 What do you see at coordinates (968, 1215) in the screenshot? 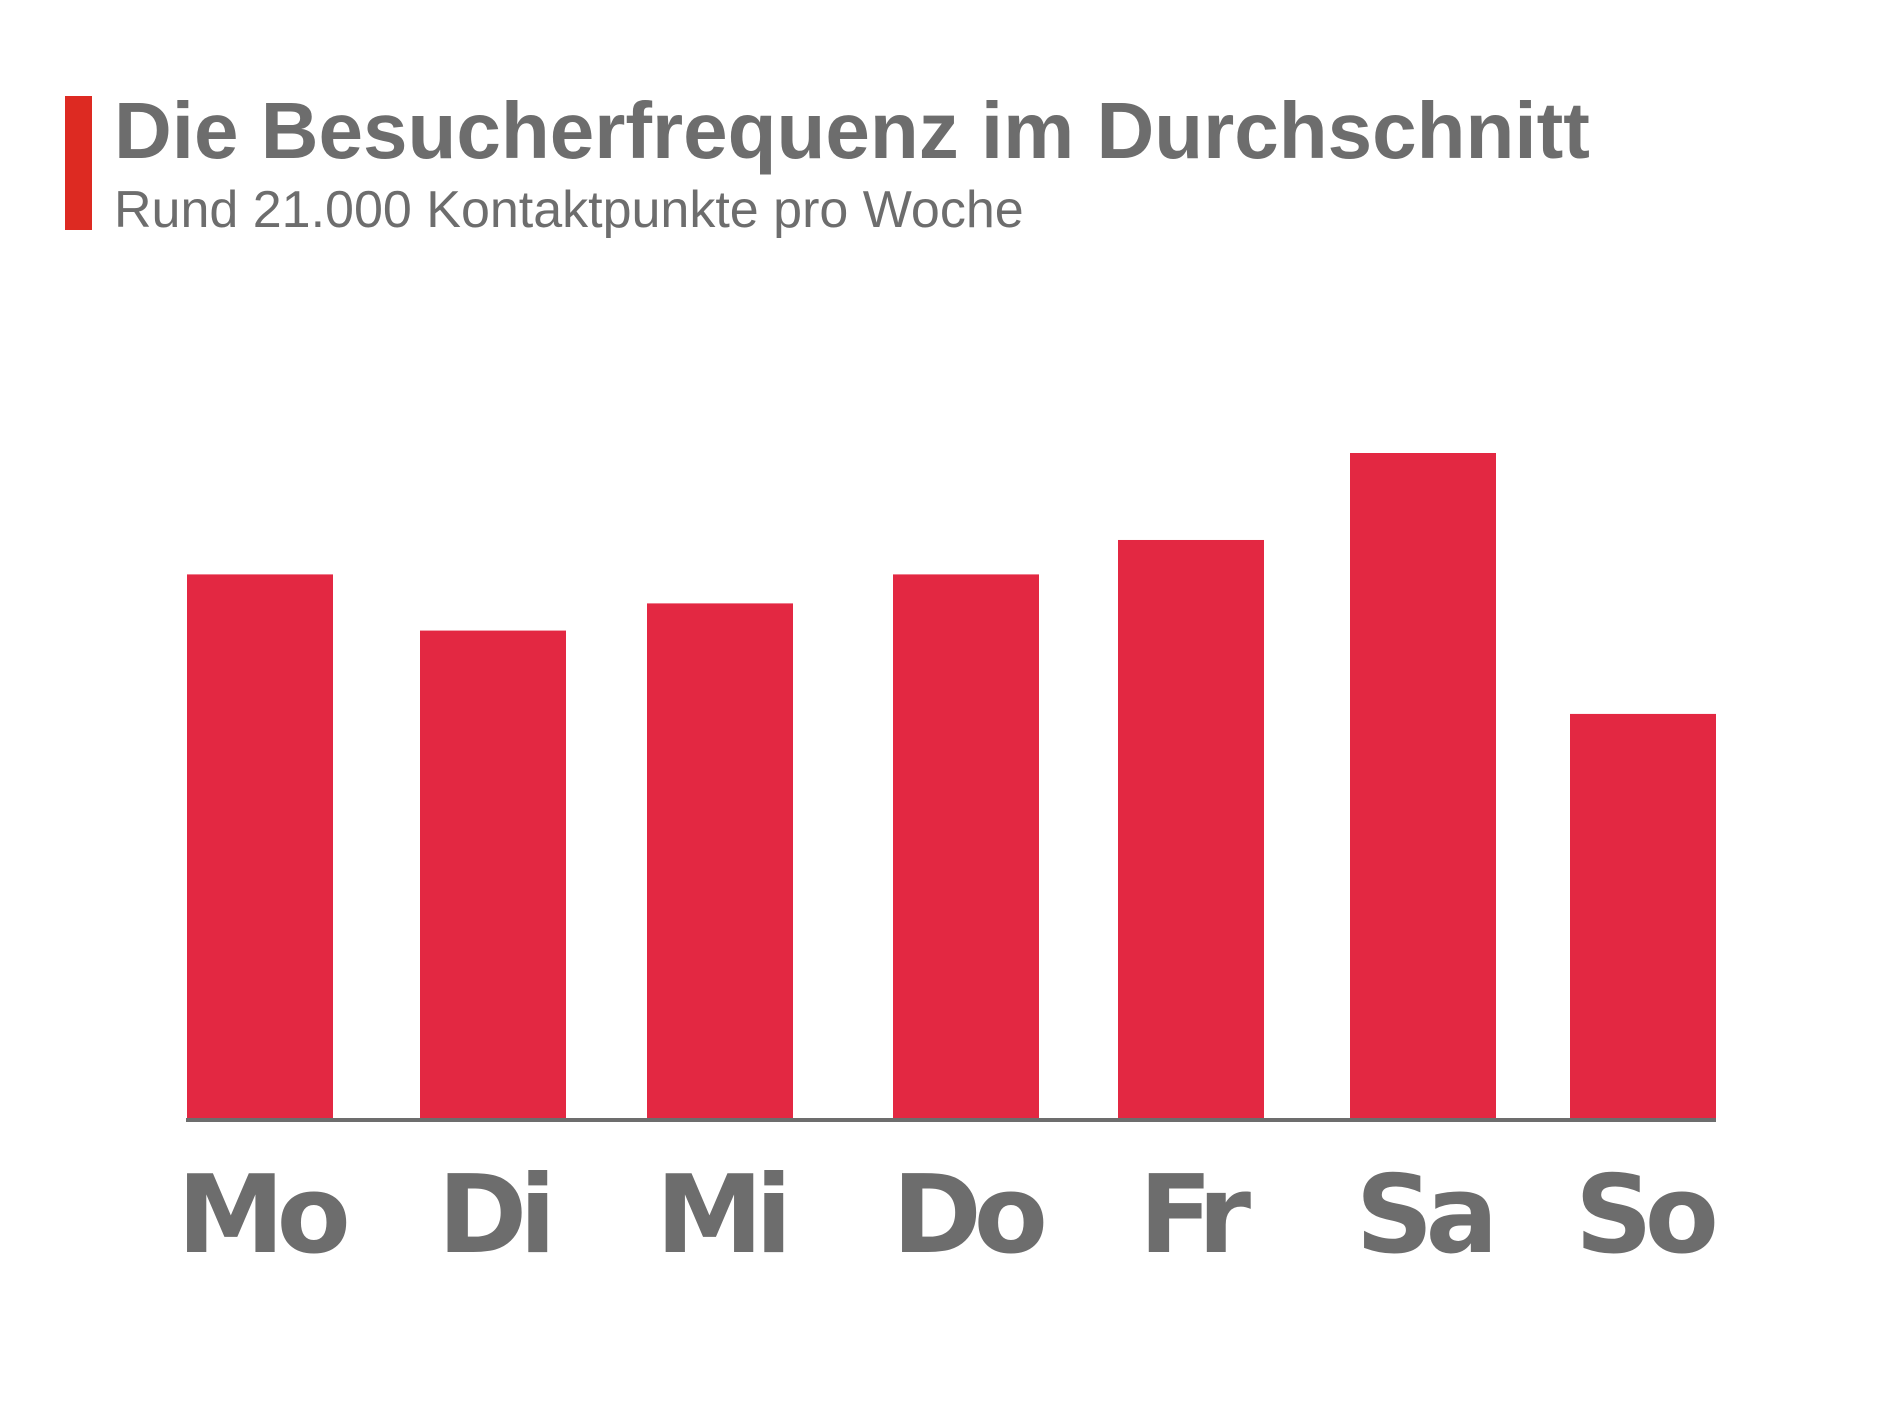
I see `x-tick-label-do: Do` at bounding box center [968, 1215].